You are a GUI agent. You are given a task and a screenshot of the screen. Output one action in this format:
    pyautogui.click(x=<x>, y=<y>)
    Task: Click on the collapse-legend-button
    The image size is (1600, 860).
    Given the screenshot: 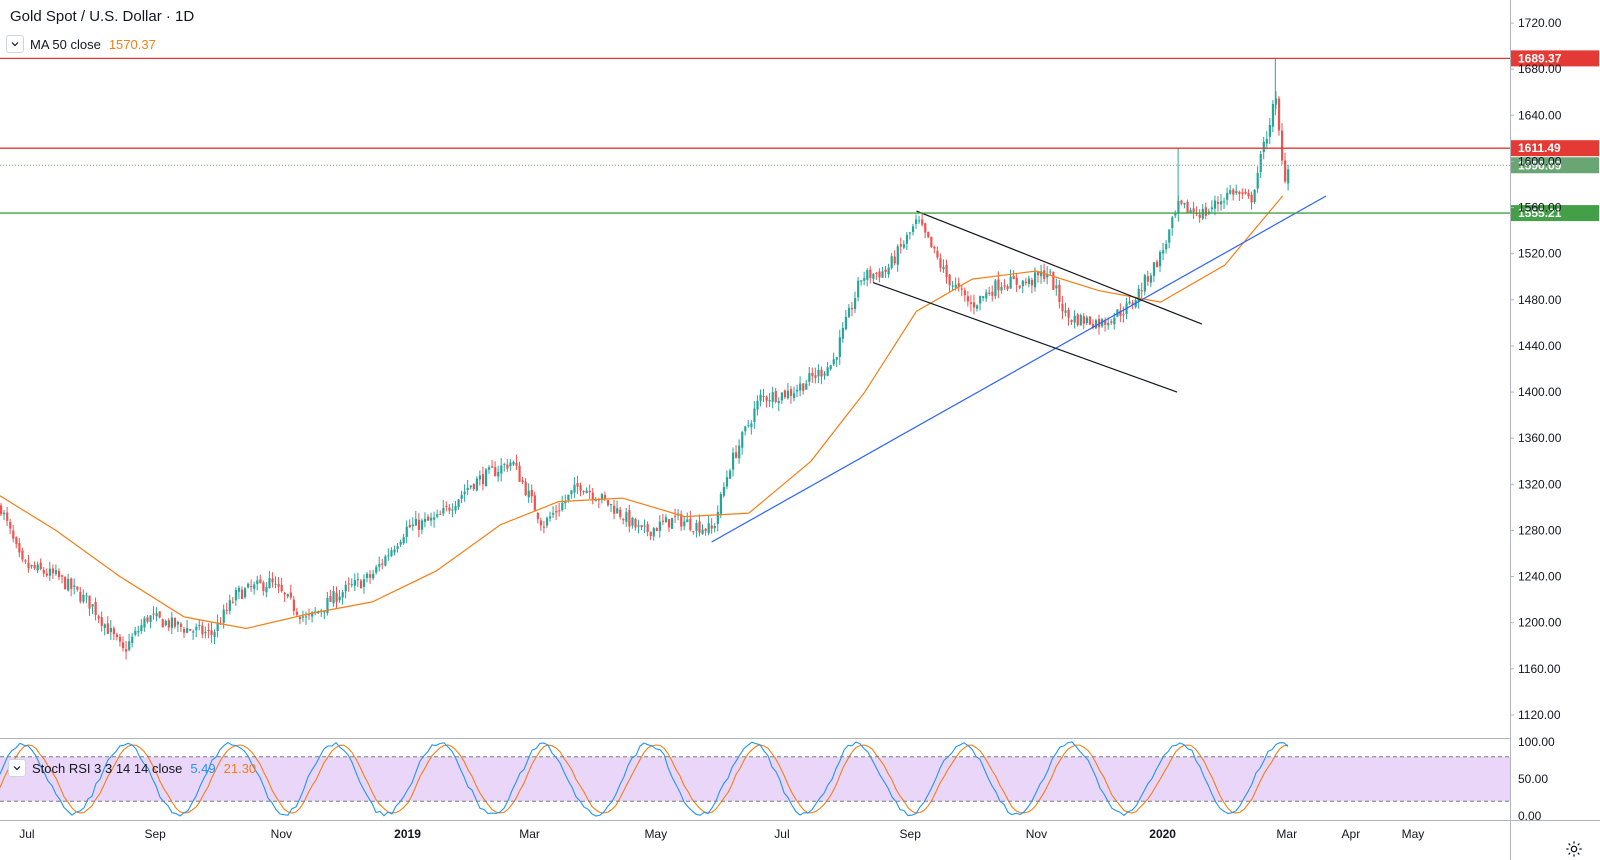 What is the action you would take?
    pyautogui.click(x=15, y=44)
    